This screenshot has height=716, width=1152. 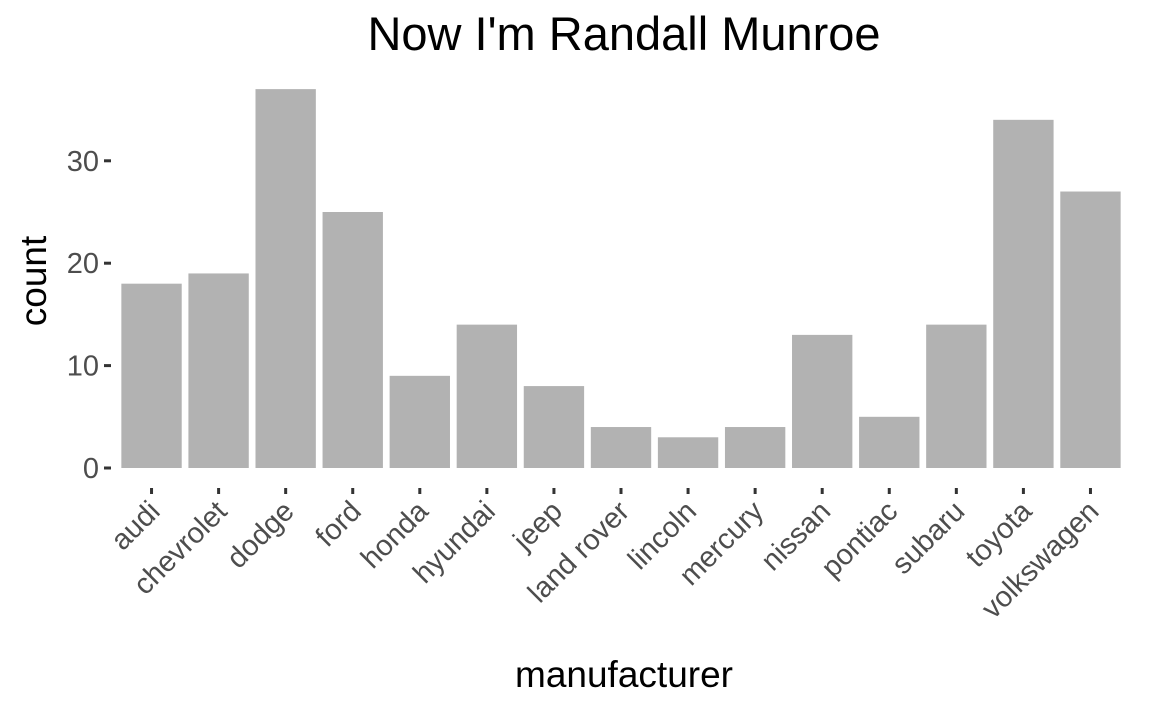 I want to click on chart-title: Now I'm Randall Munroe, so click(x=623, y=33).